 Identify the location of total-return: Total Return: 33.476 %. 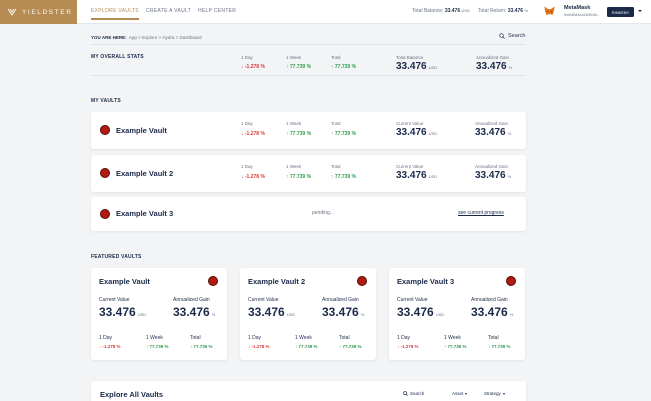
(503, 11).